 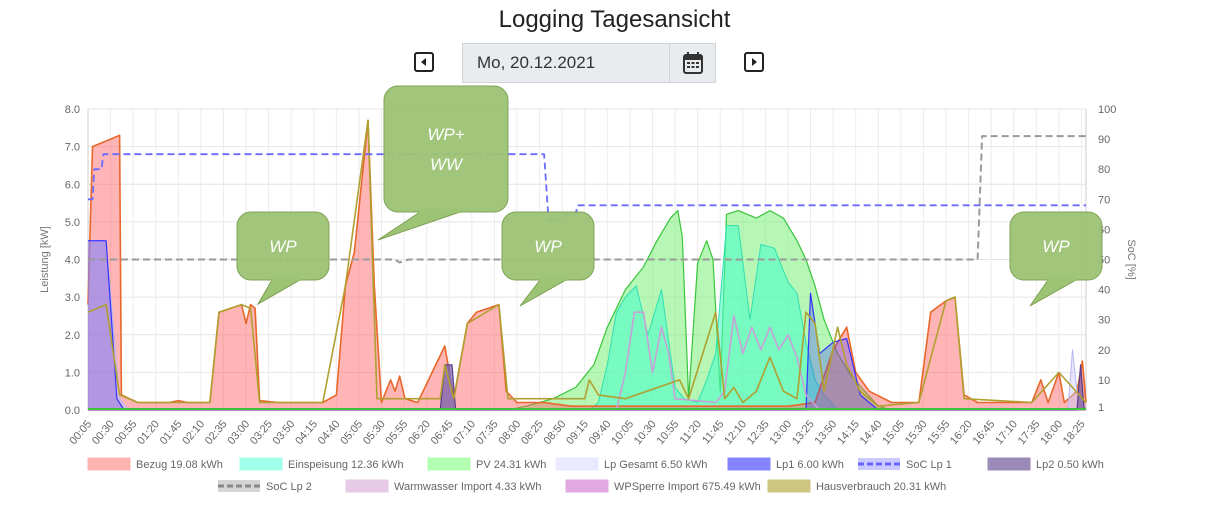 What do you see at coordinates (443, 486) in the screenshot?
I see `legend-item: Warmwasser Import 4.33 kWh` at bounding box center [443, 486].